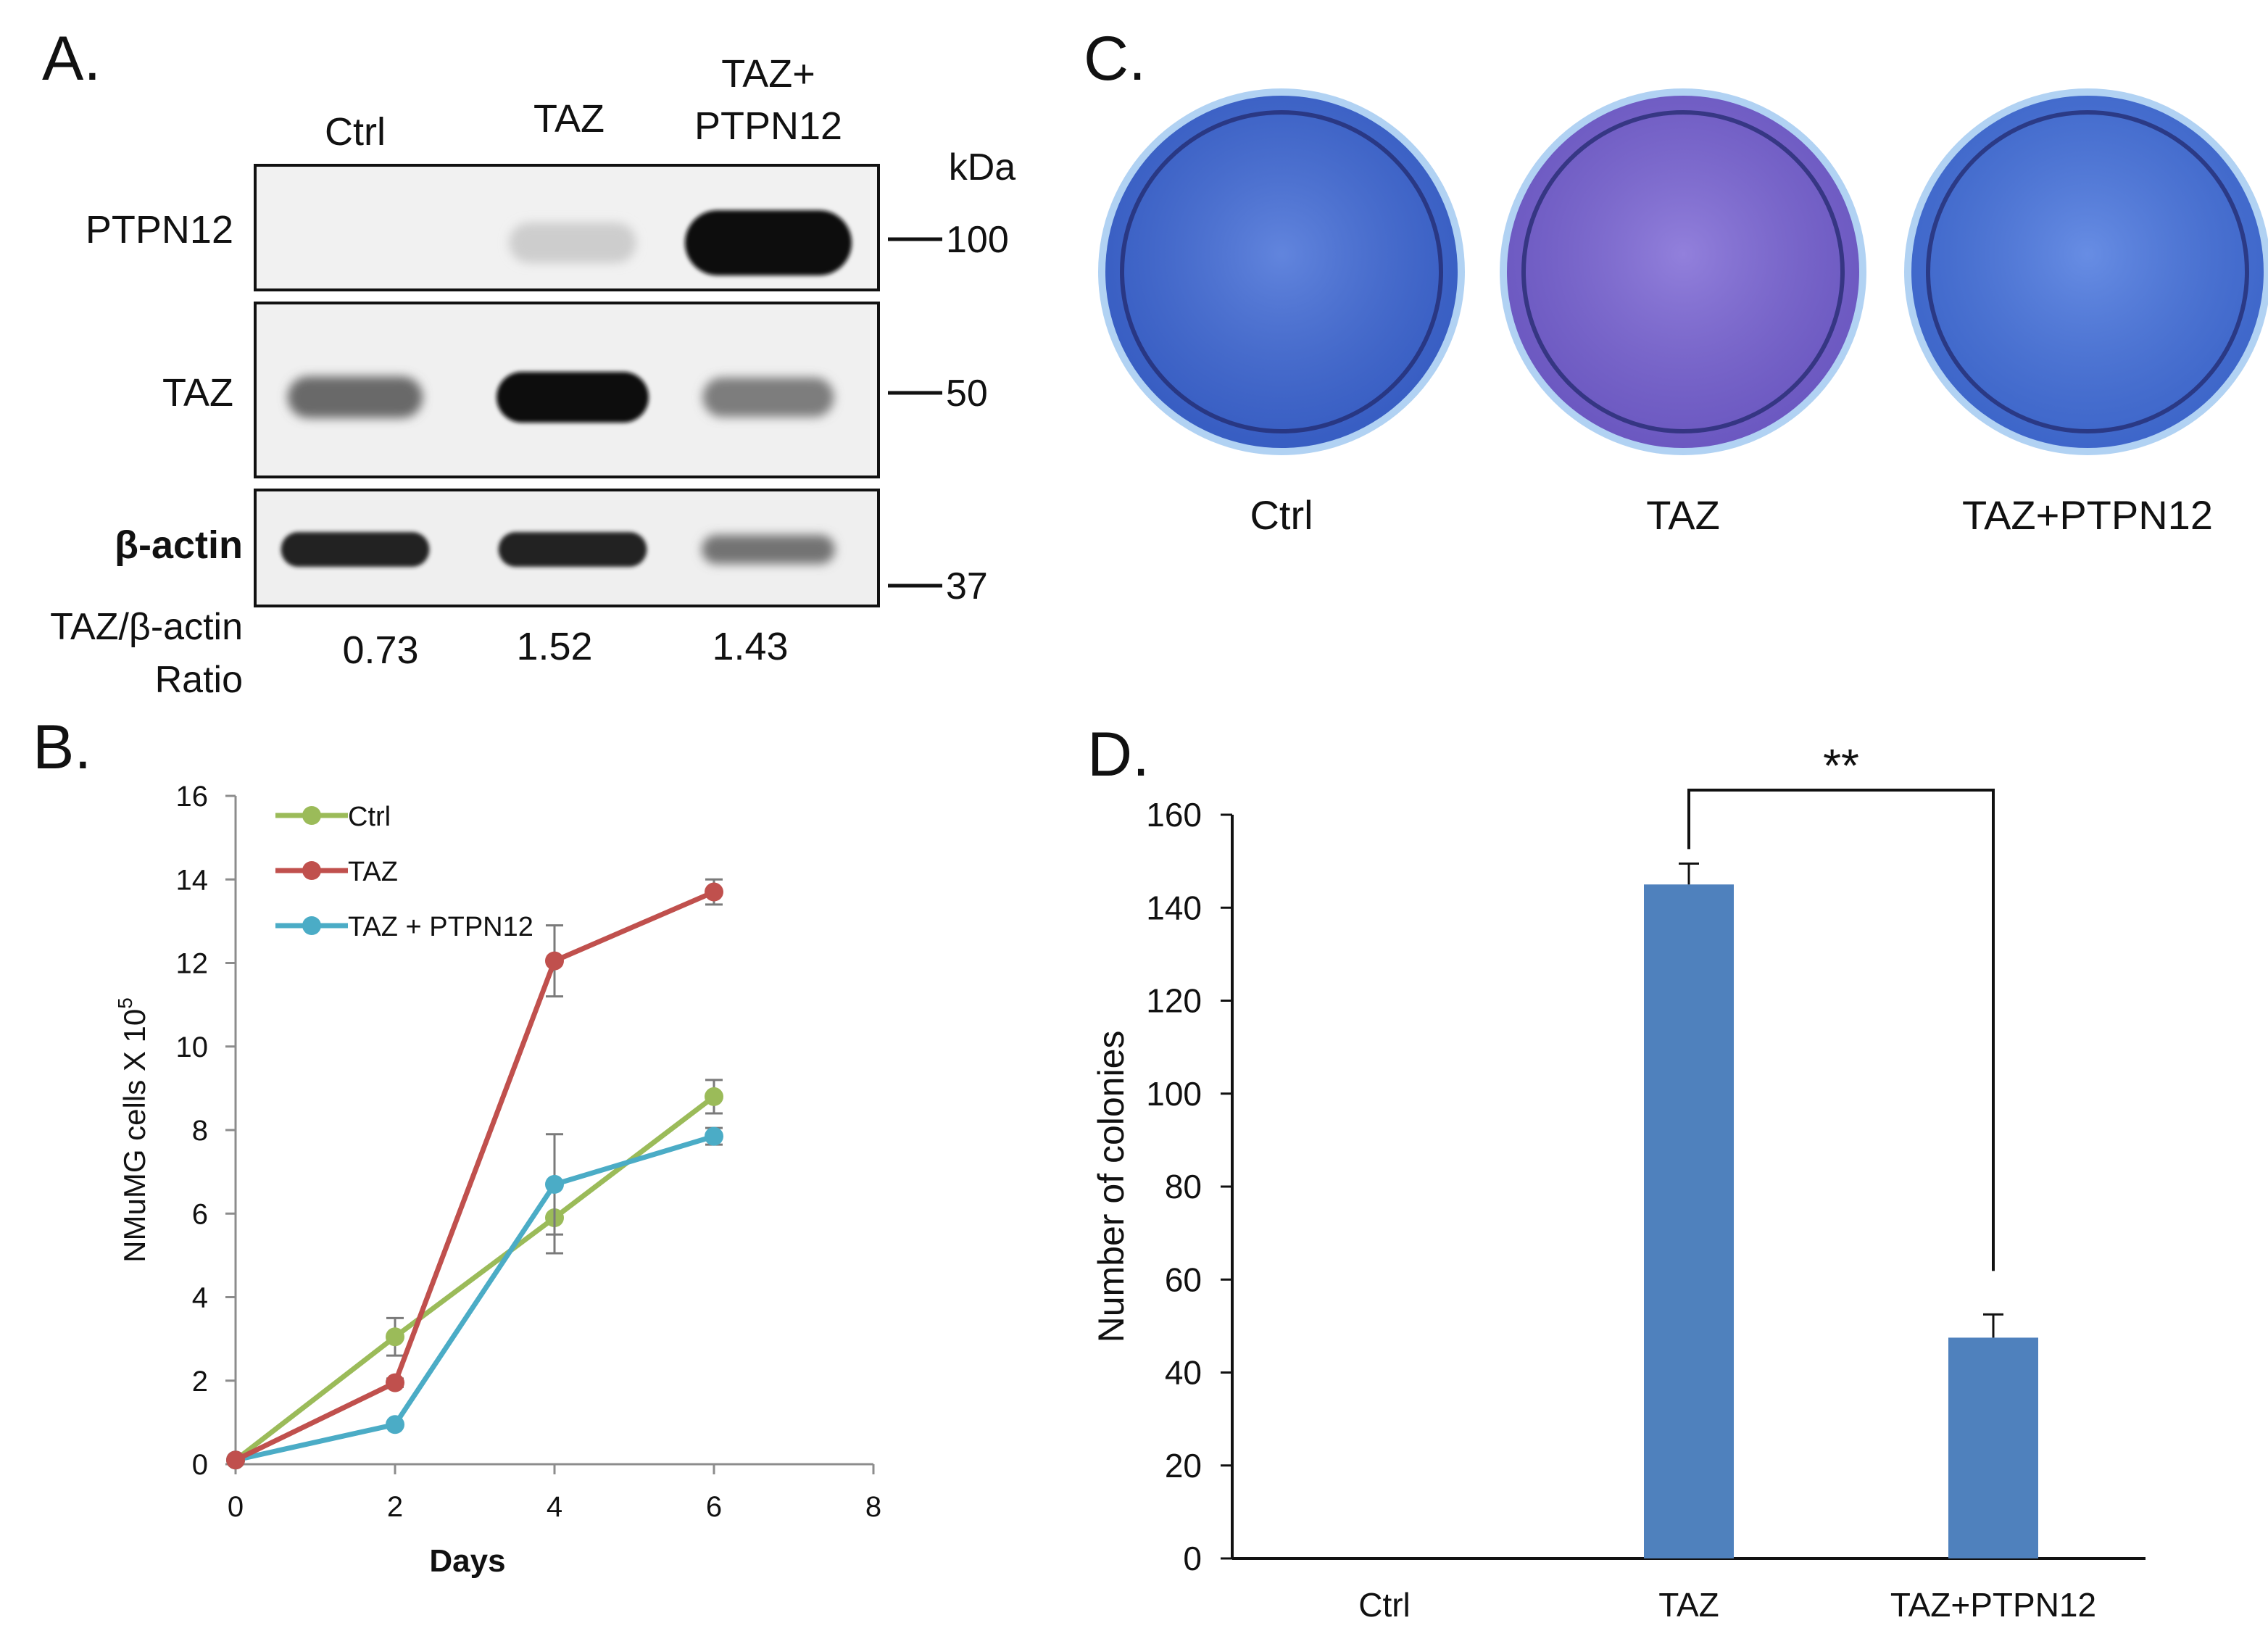  What do you see at coordinates (1183, 1186) in the screenshot?
I see `y-tick-label: 80` at bounding box center [1183, 1186].